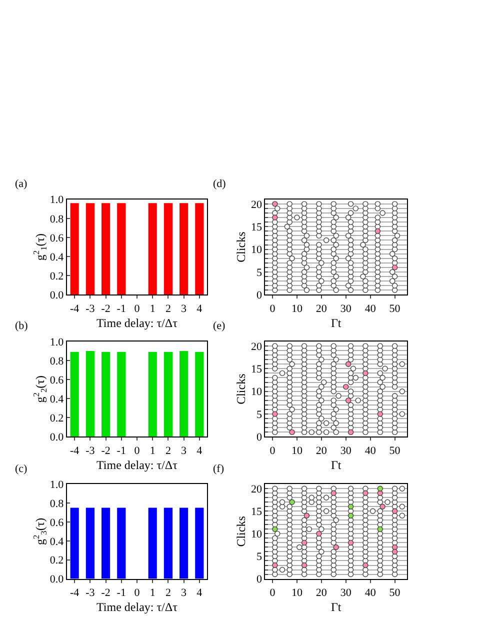 This screenshot has width=491, height=635. Describe the element at coordinates (168, 592) in the screenshot. I see `x-tick-label: 2` at that location.